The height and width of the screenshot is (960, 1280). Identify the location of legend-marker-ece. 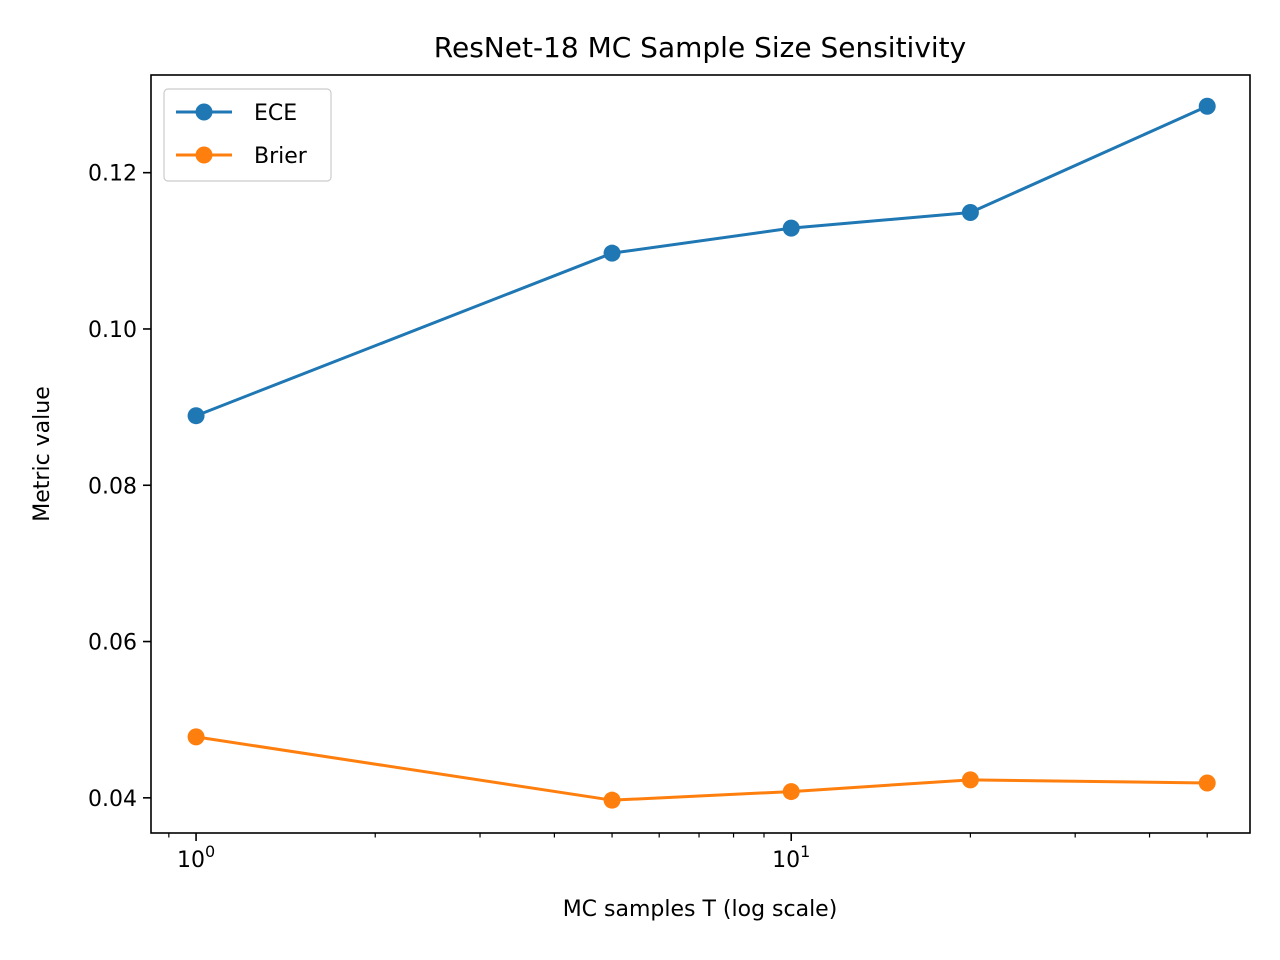
(204, 112).